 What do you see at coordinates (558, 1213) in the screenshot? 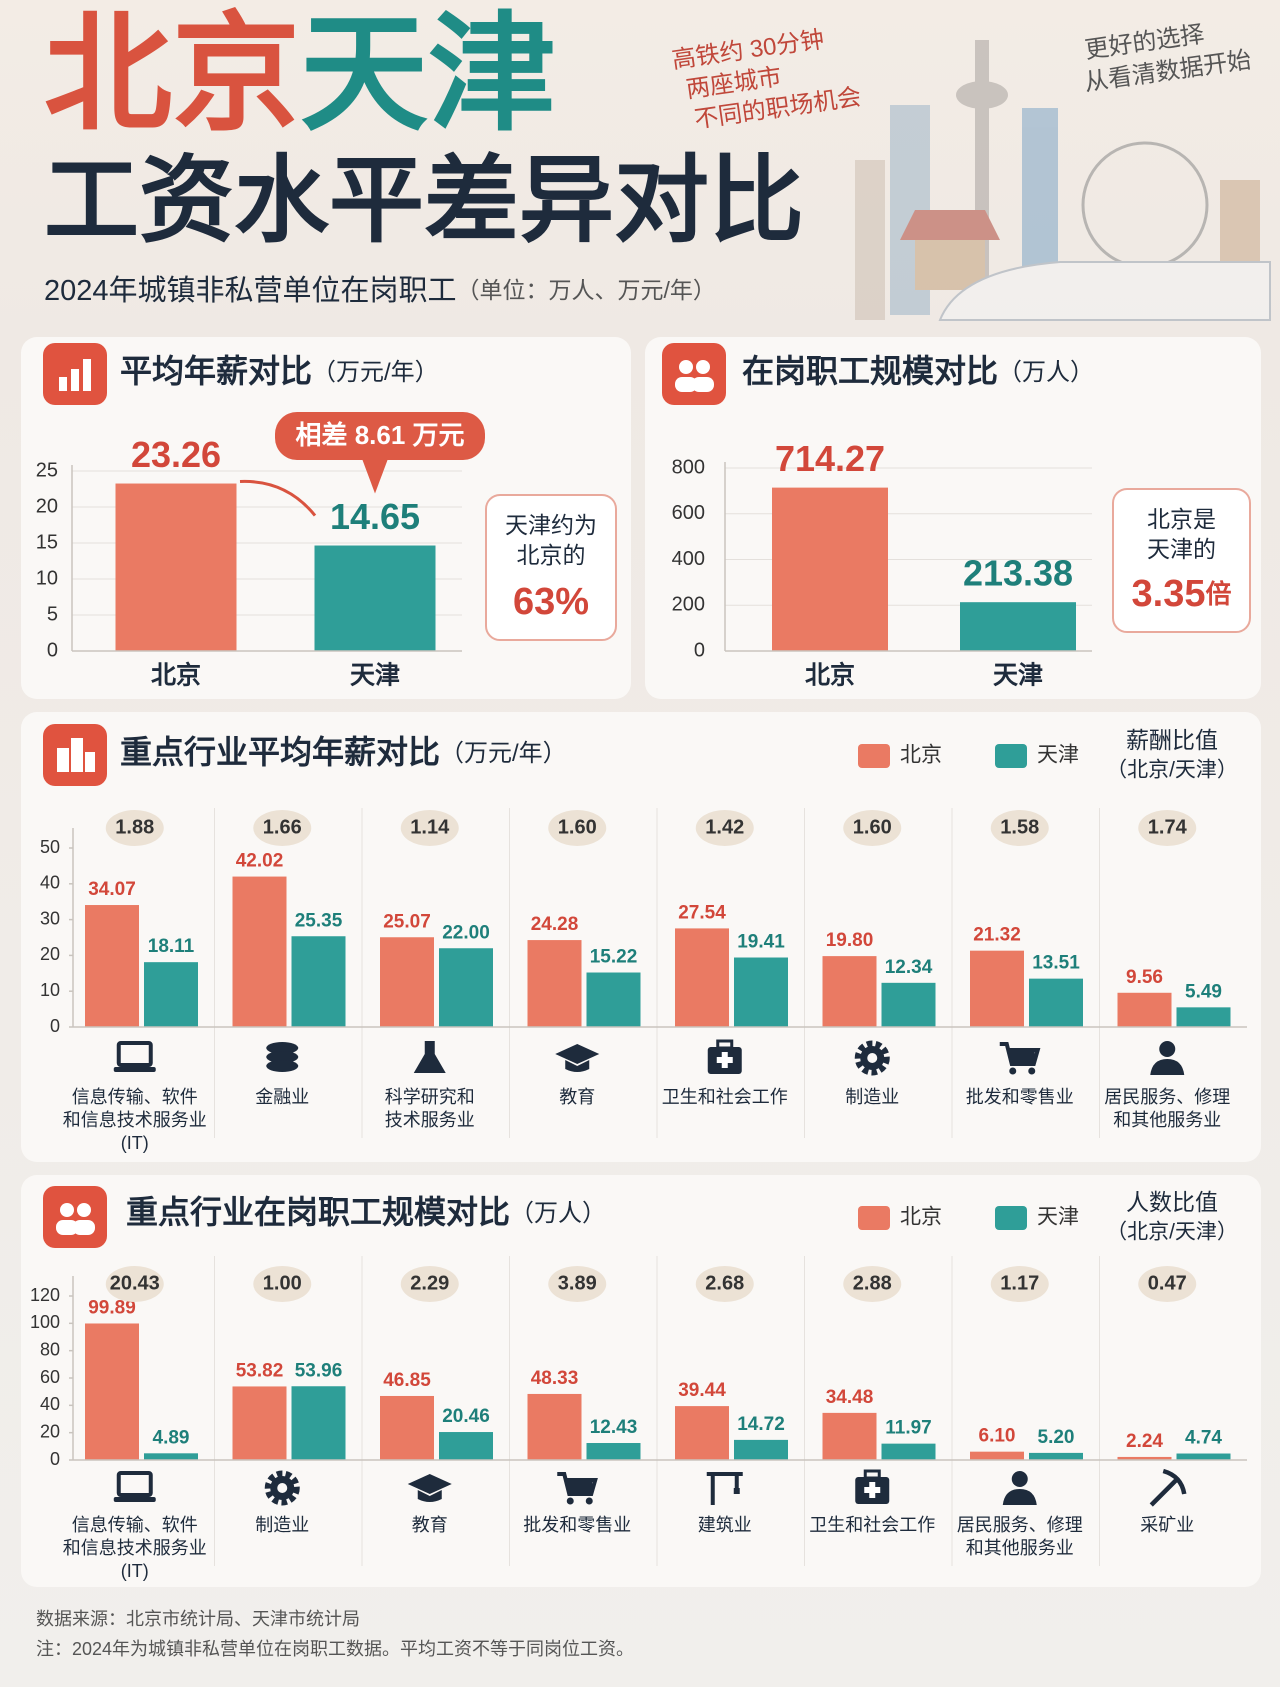
I see `title-unit: （万人）` at bounding box center [558, 1213].